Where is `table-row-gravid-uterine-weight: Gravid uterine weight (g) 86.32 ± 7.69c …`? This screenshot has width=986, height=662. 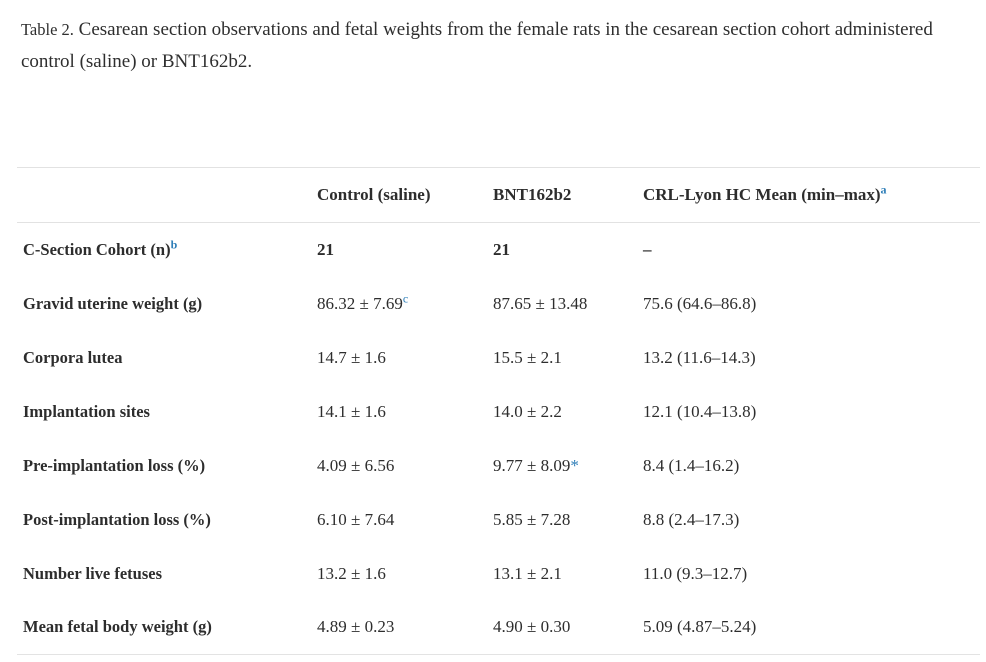
table-row-gravid-uterine-weight: Gravid uterine weight (g) 86.32 ± 7.69c … is located at coordinates (498, 304).